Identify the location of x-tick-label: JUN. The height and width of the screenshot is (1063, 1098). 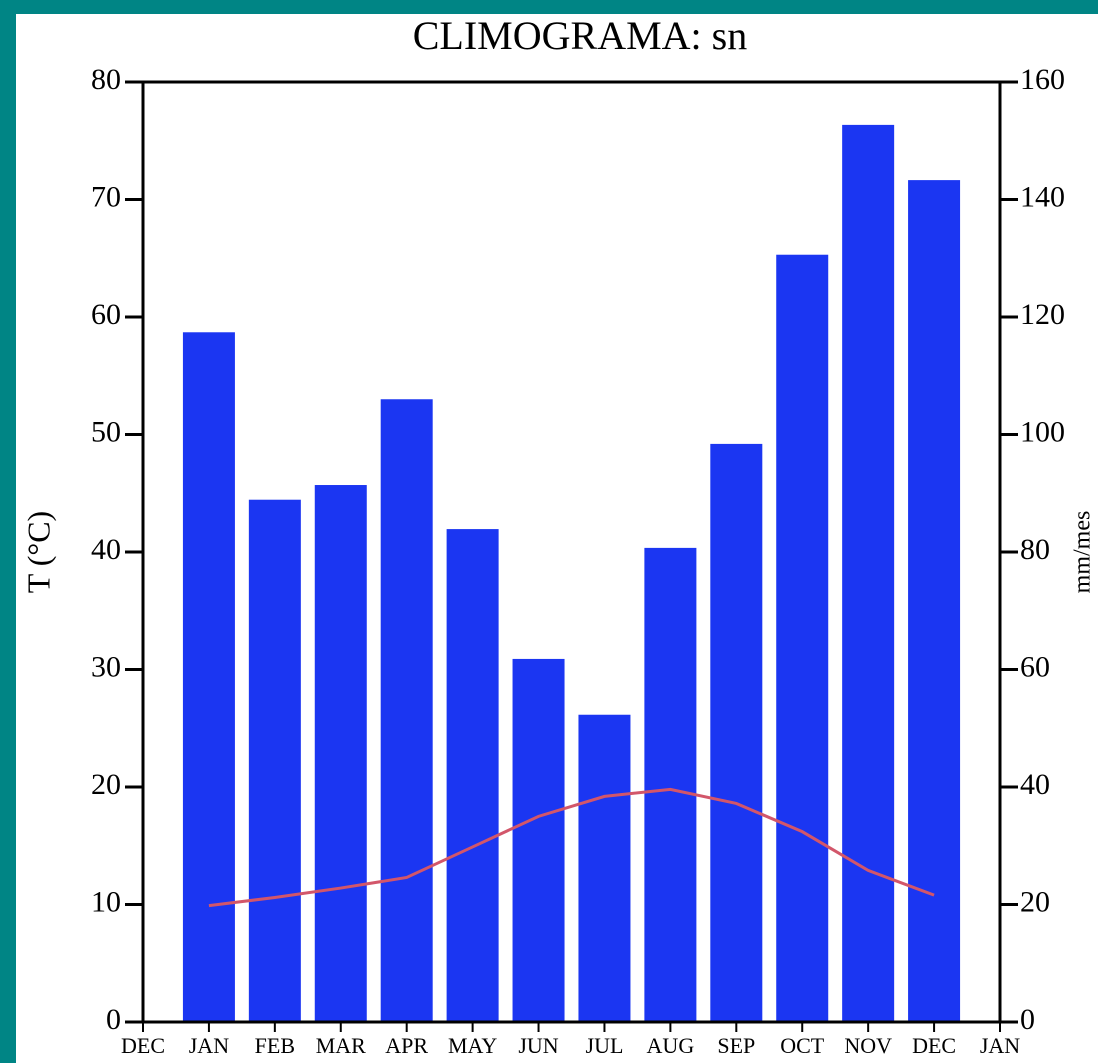
(538, 1045).